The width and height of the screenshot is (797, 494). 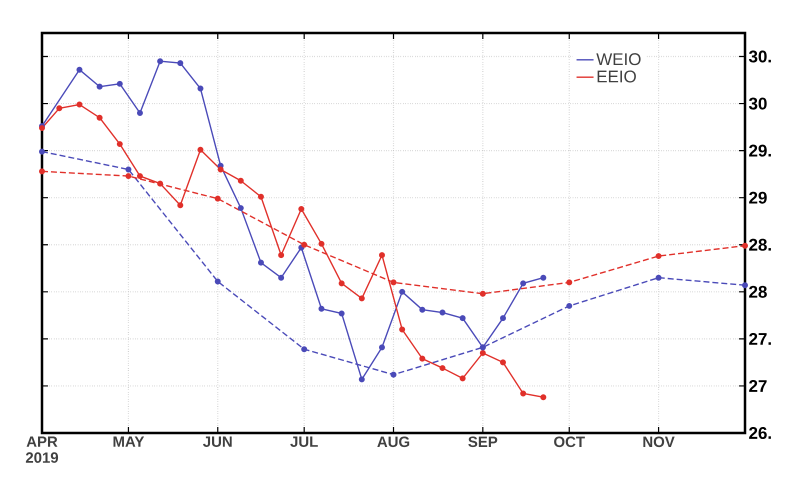 What do you see at coordinates (758, 386) in the screenshot?
I see `y-tick-label: 27` at bounding box center [758, 386].